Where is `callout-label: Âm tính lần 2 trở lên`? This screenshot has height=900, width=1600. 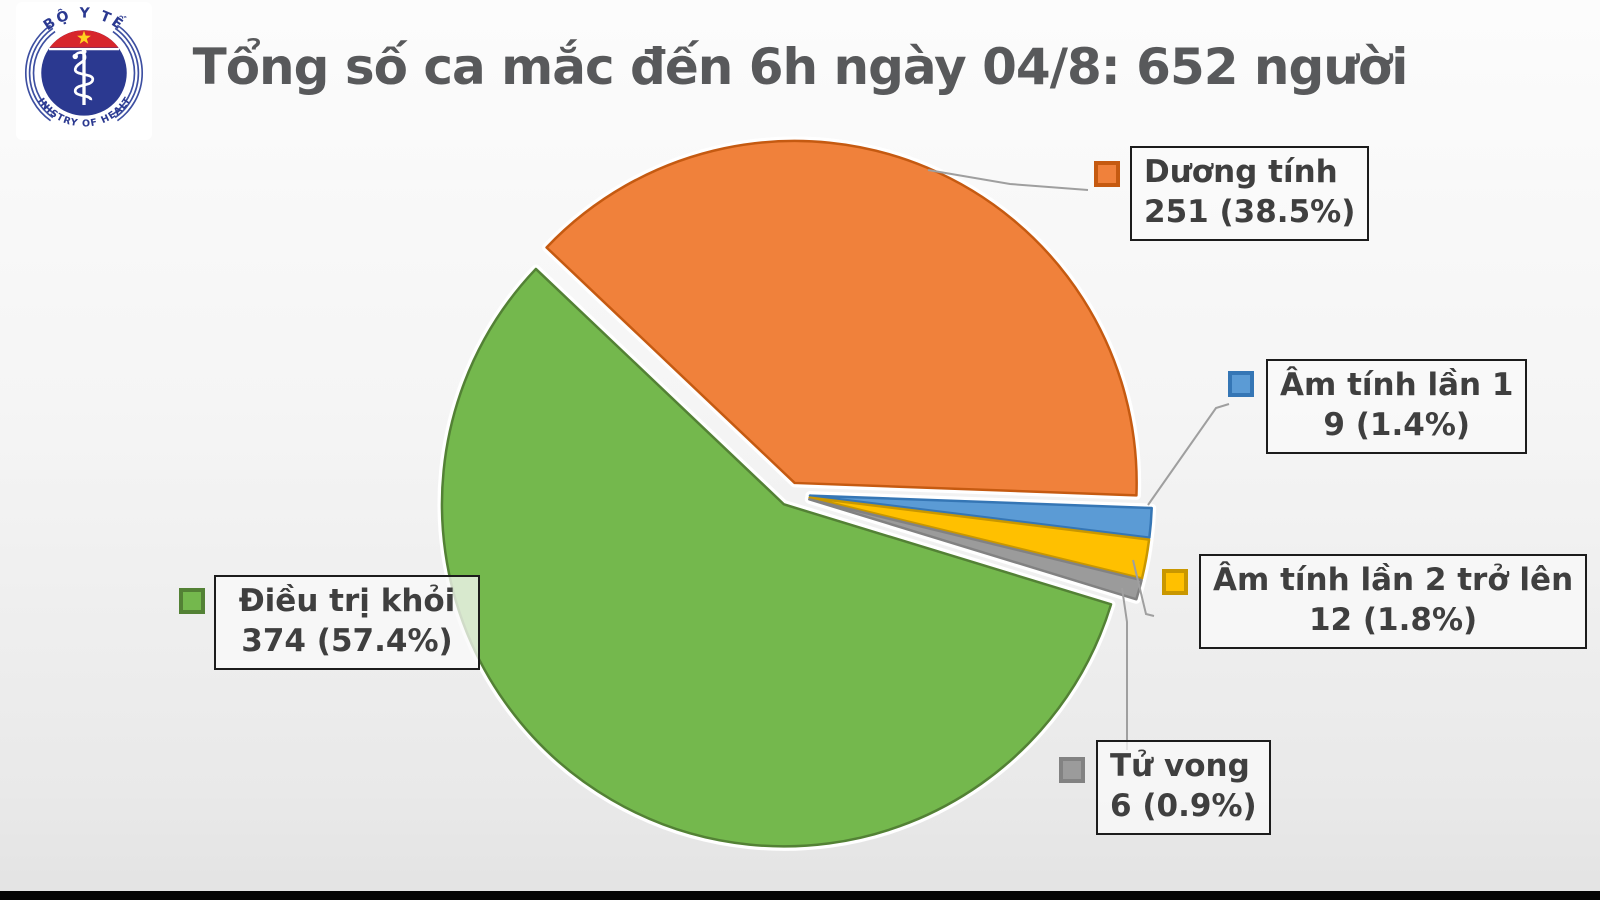
callout-label: Âm tính lần 2 trở lên is located at coordinates (1393, 580).